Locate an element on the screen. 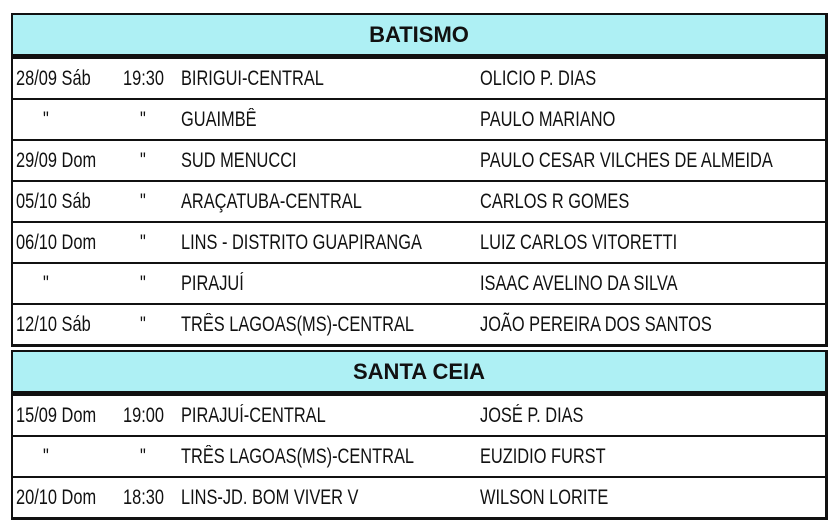 This screenshot has width=835, height=524. date-cell: 12/10 Sáb is located at coordinates (53, 324).